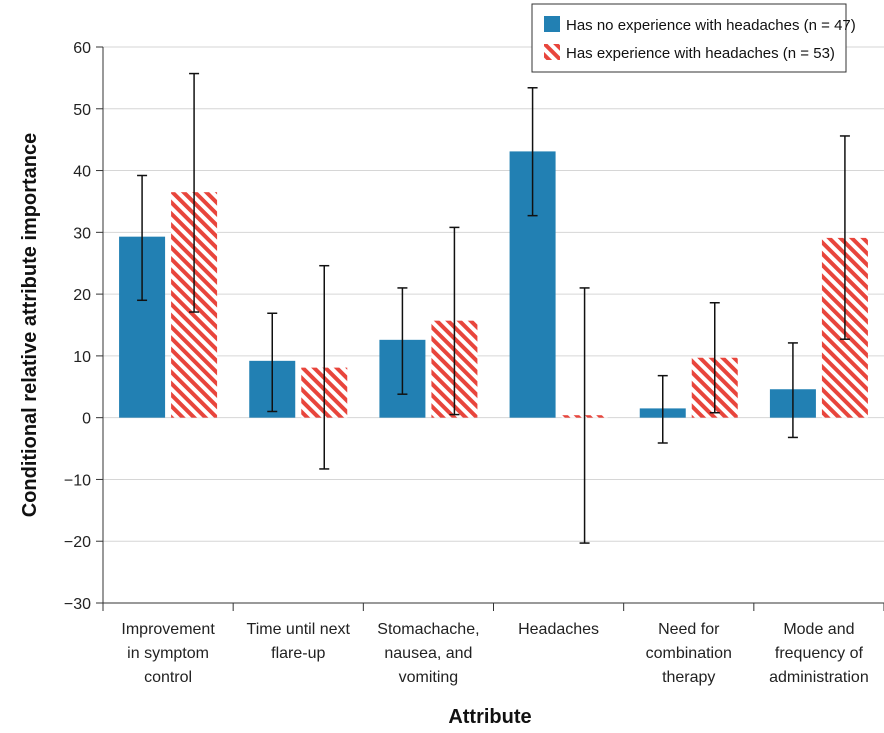  I want to click on x-category-label-line: combination, so click(689, 653).